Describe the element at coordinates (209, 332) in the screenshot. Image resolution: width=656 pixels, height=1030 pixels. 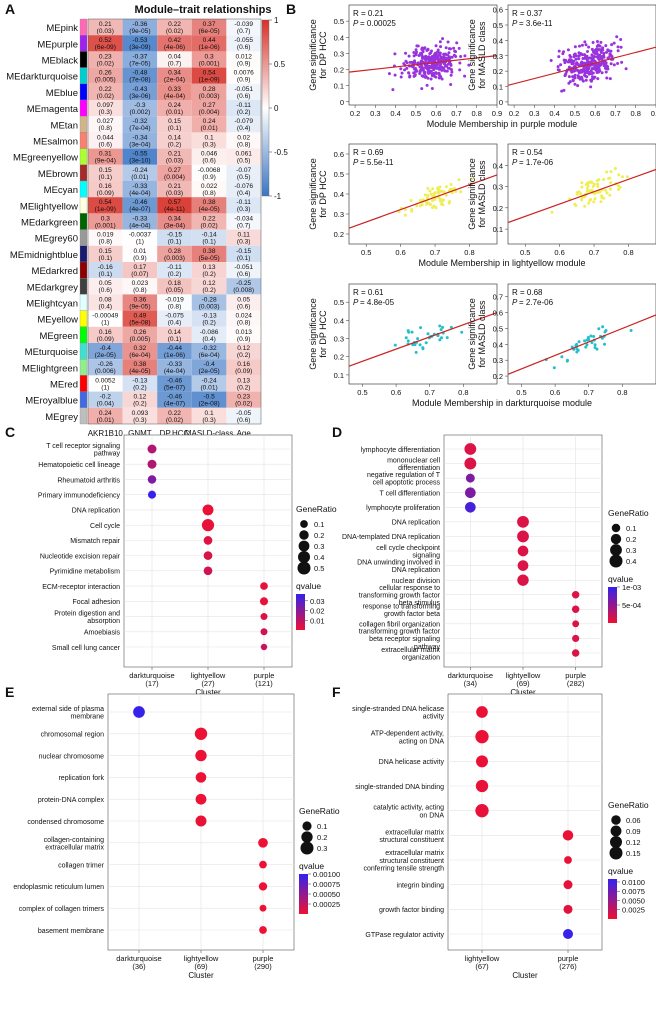
I see `heatmap-cell-value: -0.086` at that location.